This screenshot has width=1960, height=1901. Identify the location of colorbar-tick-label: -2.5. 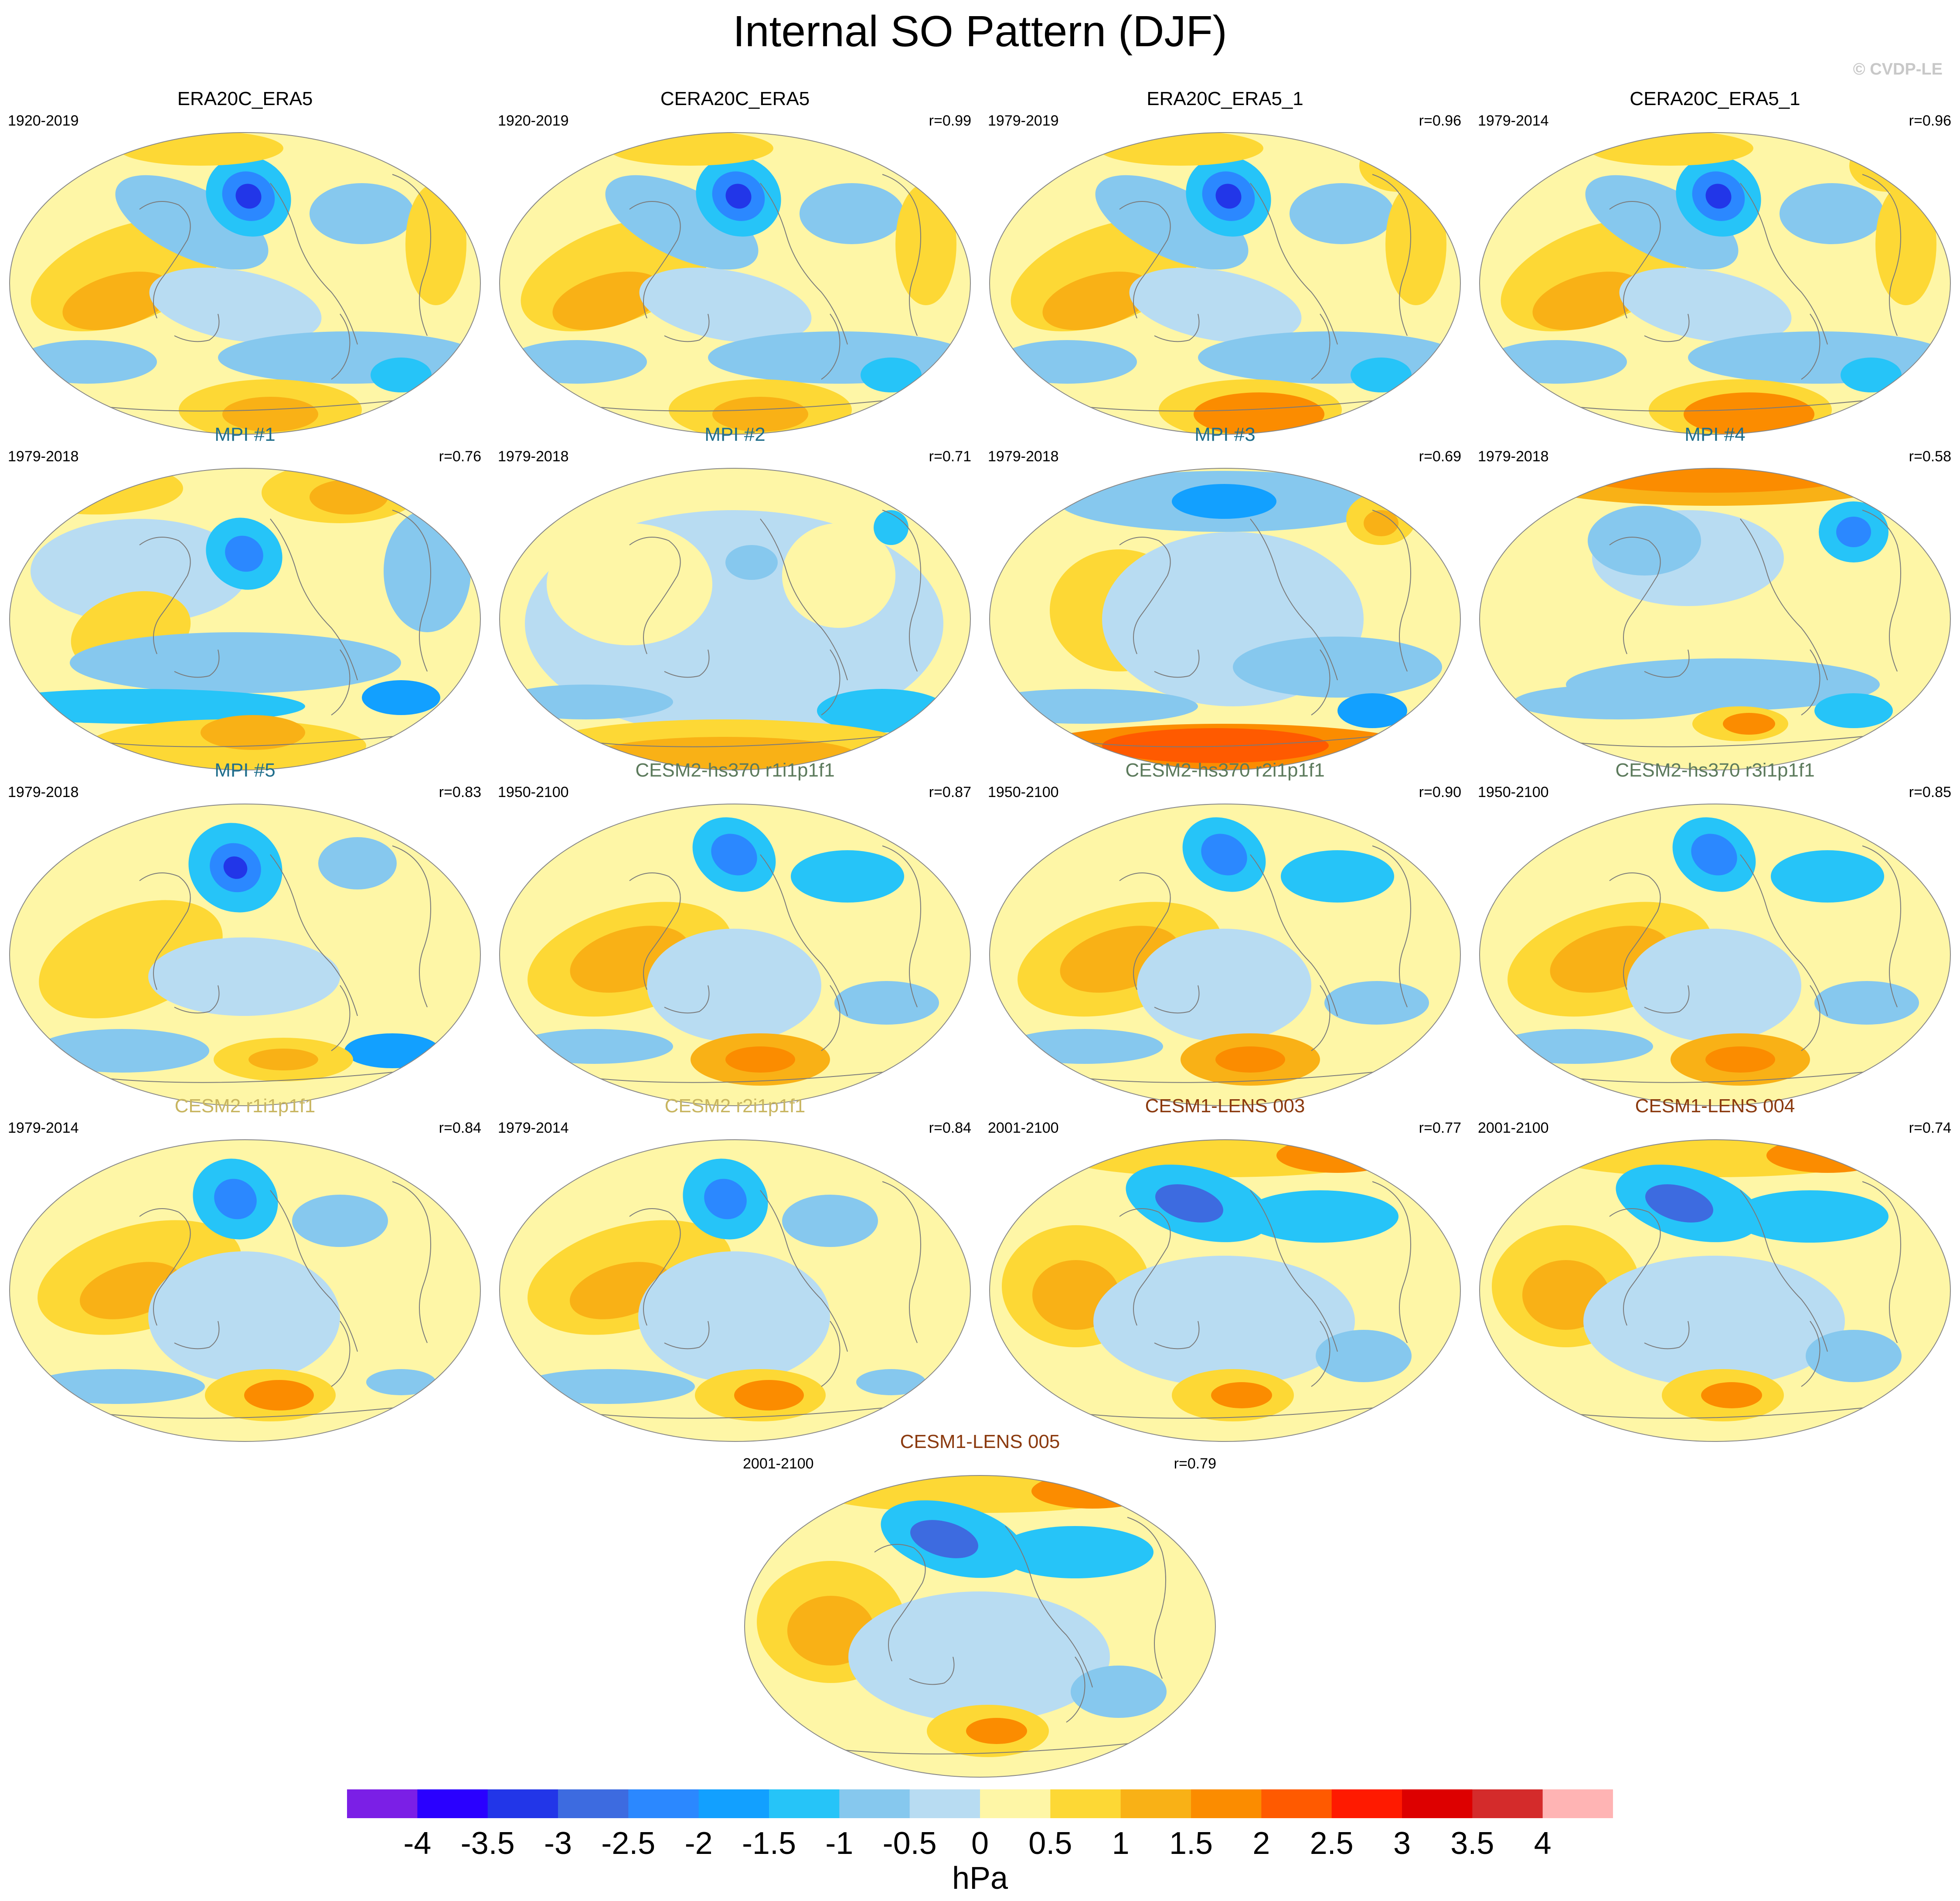
(628, 1842).